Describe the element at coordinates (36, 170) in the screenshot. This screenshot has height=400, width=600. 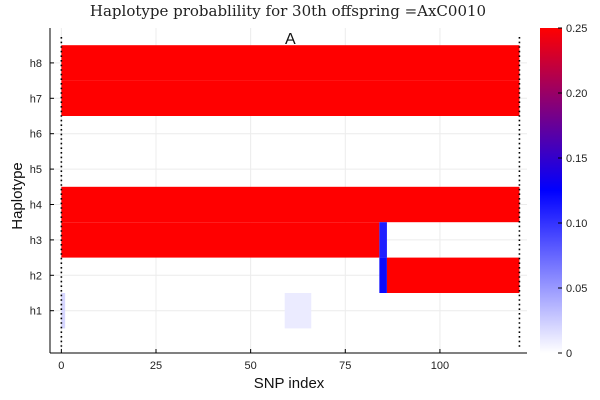
I see `y-tick-label: h5` at that location.